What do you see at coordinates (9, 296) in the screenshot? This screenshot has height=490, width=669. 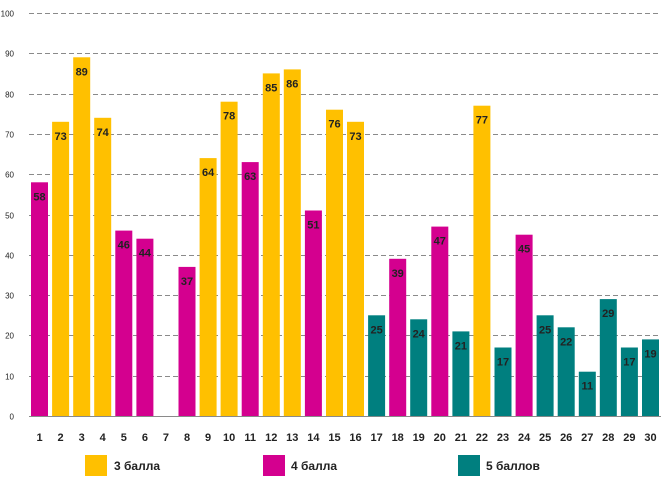 I see `y-tick-label: 30` at bounding box center [9, 296].